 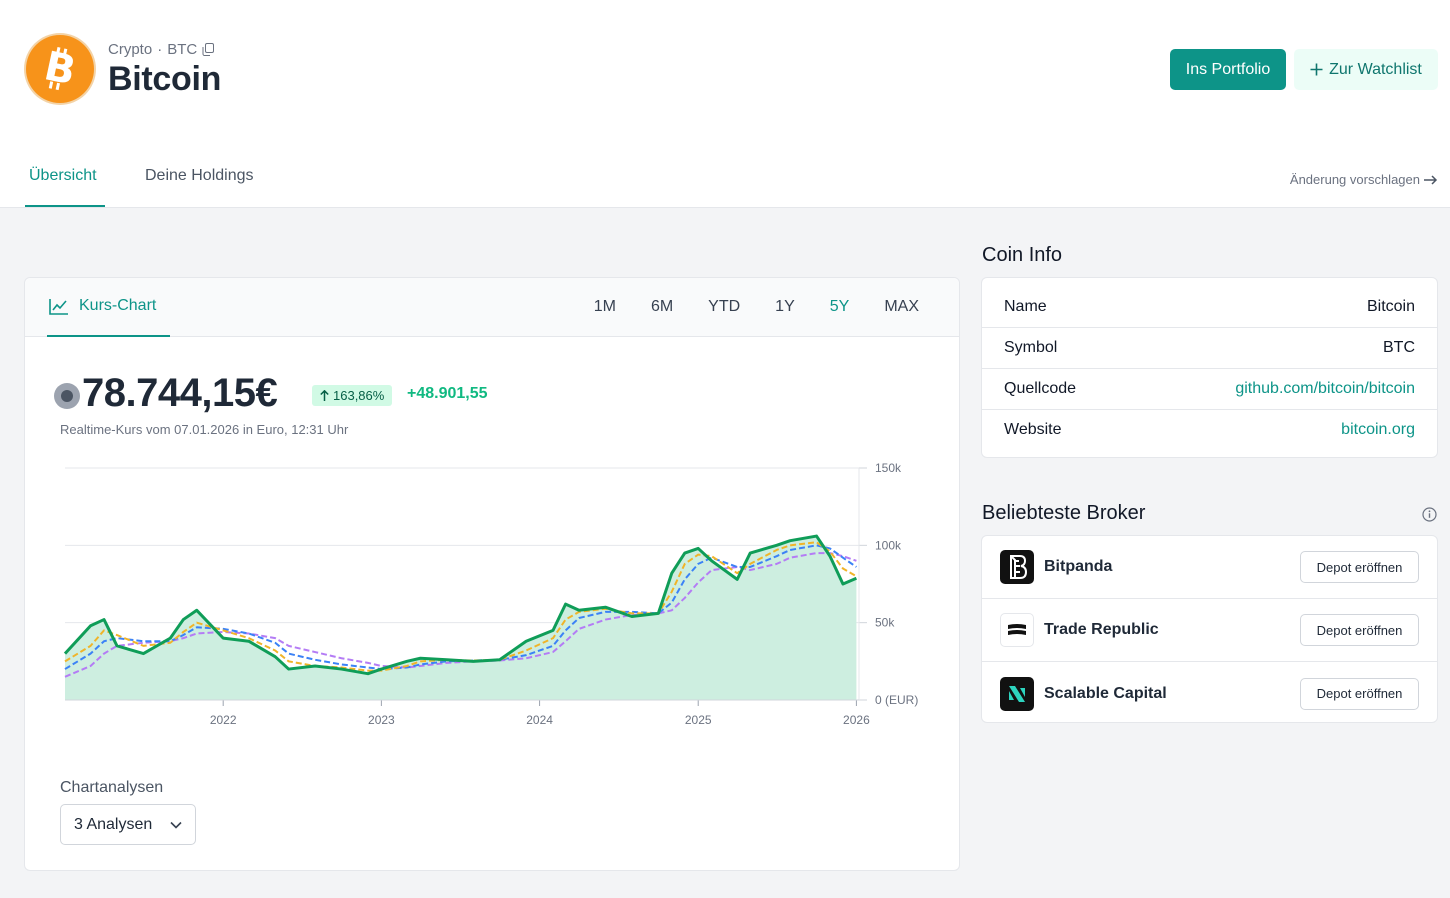 I want to click on info-row-website: Website bitcoin.org, so click(x=1209, y=429).